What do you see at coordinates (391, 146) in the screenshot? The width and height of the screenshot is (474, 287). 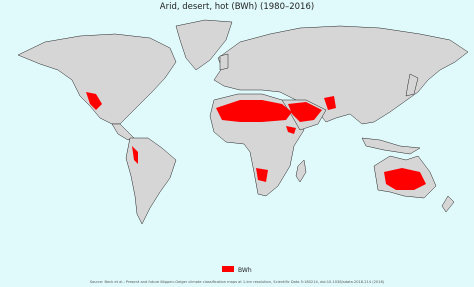 I see `indonesia` at bounding box center [391, 146].